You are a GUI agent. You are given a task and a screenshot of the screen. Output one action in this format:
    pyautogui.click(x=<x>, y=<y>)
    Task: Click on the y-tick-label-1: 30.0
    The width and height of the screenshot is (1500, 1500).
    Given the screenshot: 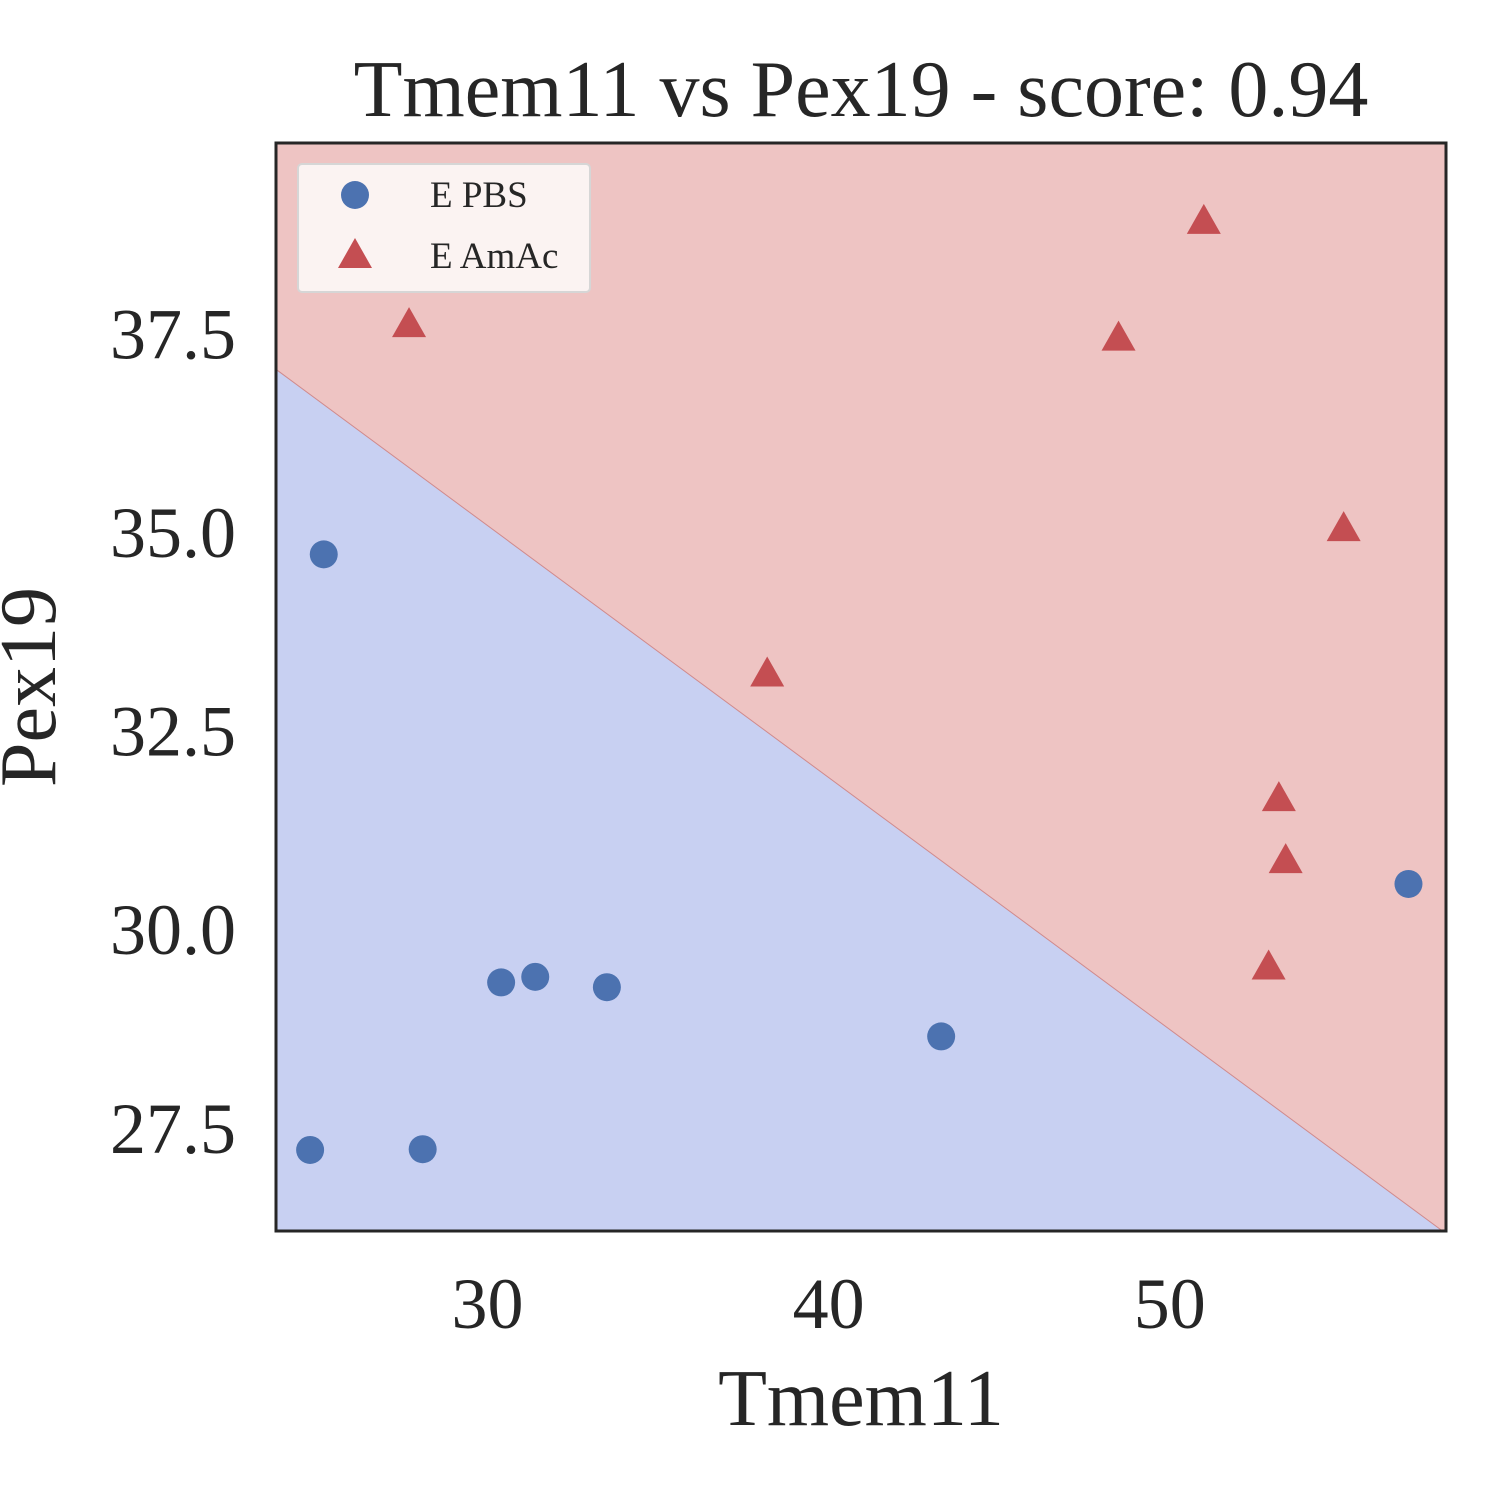 What is the action you would take?
    pyautogui.click(x=173, y=930)
    